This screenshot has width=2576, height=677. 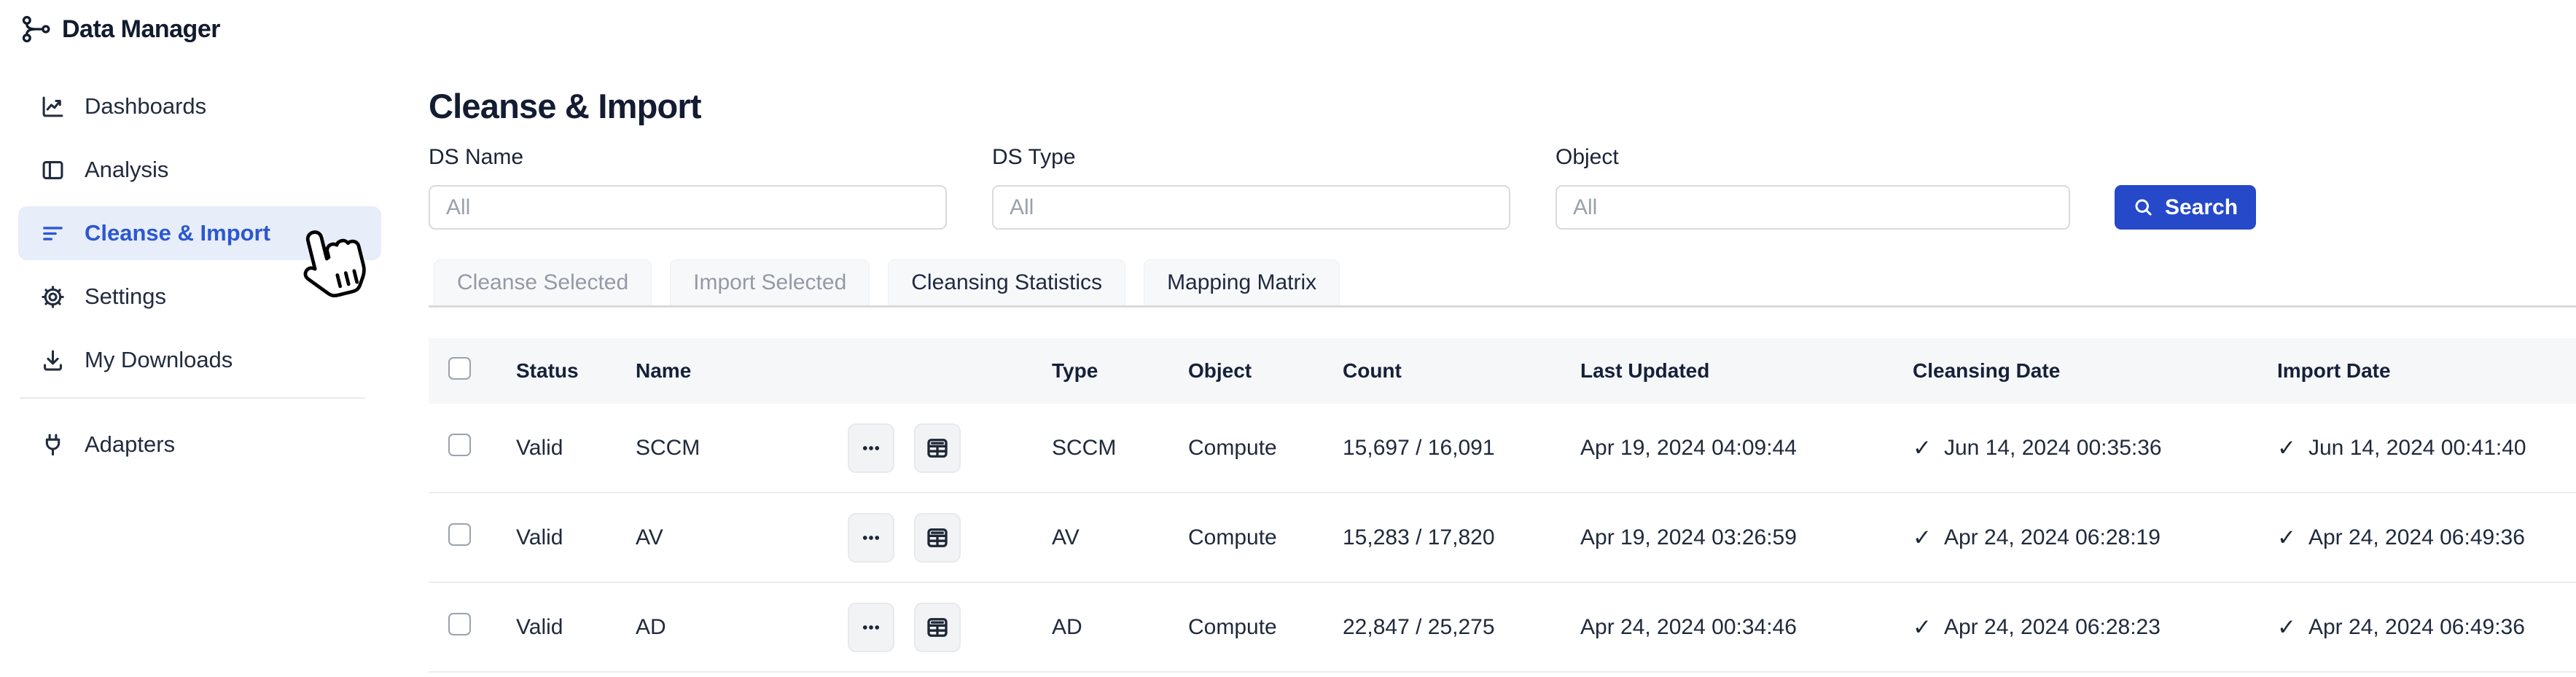 I want to click on import-date-cell: ✓ Jun 14, 2024 00:41:40, so click(x=2426, y=448).